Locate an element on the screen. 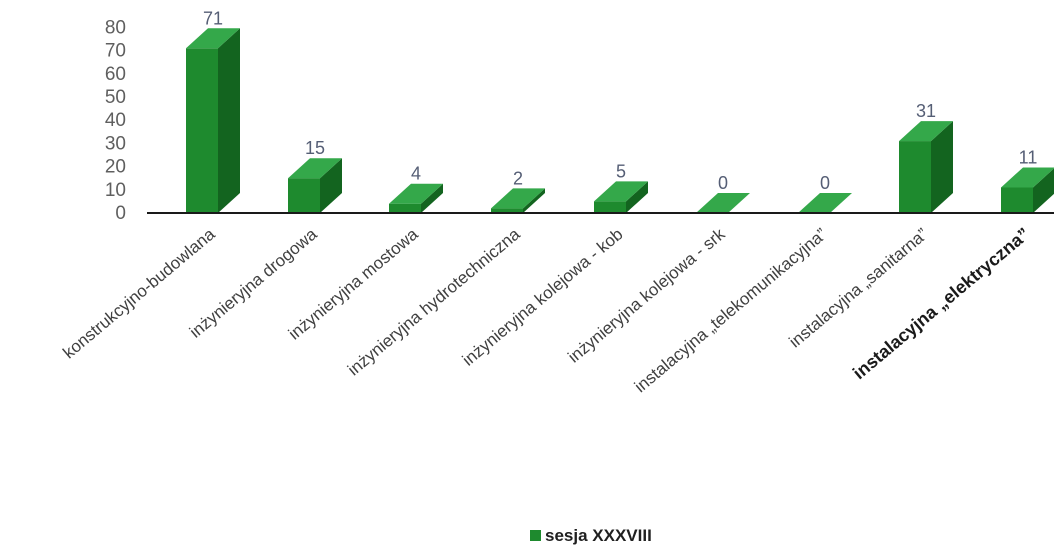 The image size is (1054, 556). y-tick-label: 60 is located at coordinates (115, 74).